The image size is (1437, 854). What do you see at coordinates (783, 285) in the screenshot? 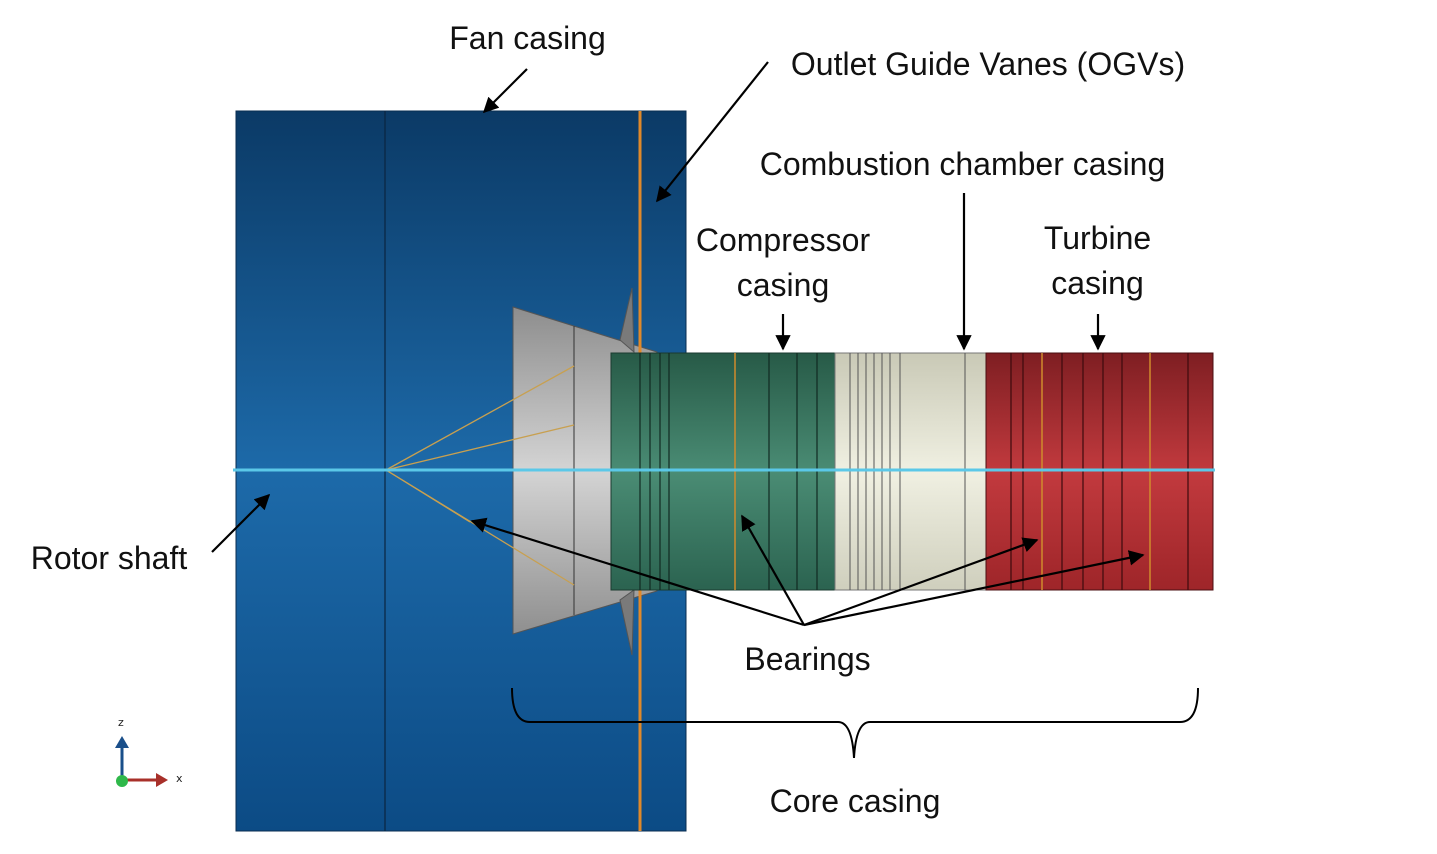
I see `label-compressor-line2: casing` at bounding box center [783, 285].